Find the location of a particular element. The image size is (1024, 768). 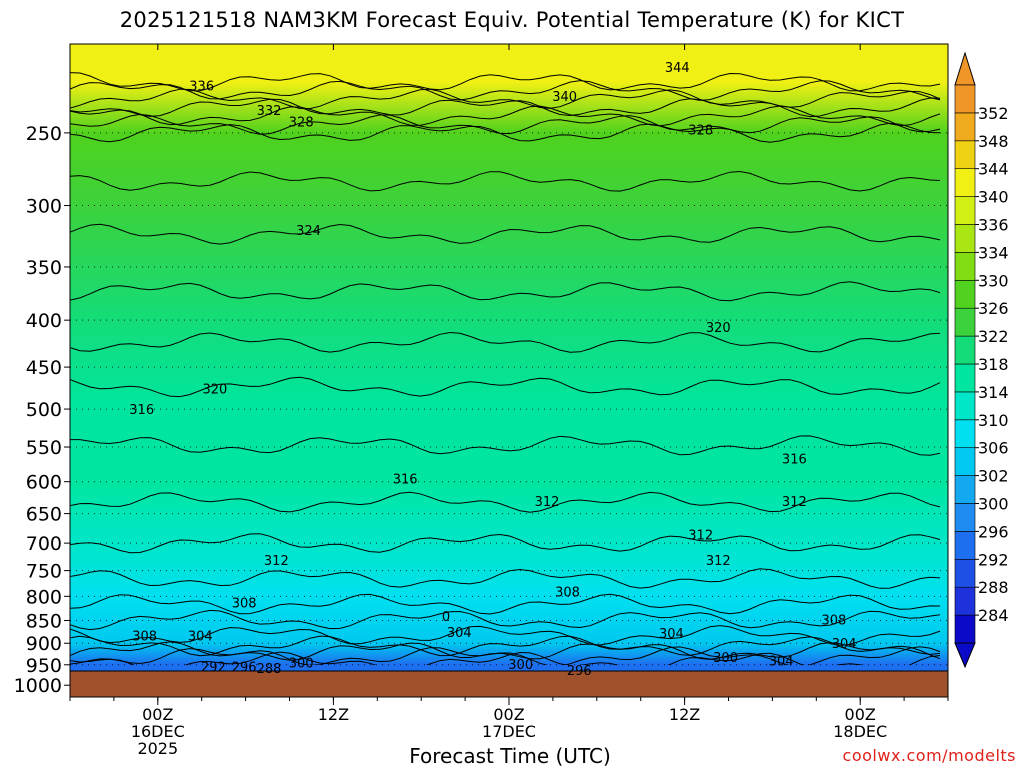

contour-label: 344 is located at coordinates (677, 68).